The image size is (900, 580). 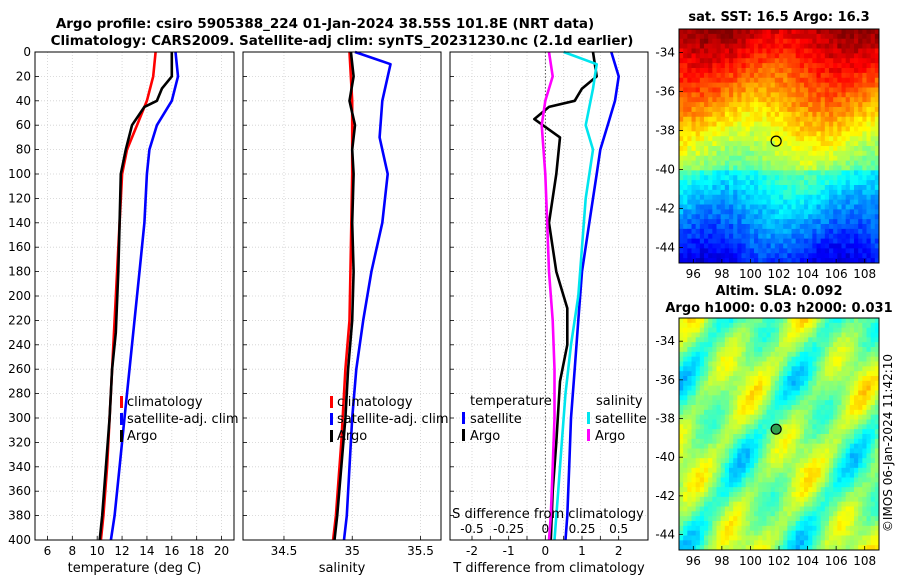 What do you see at coordinates (665, 52) in the screenshot?
I see `y-tick-label: -34` at bounding box center [665, 52].